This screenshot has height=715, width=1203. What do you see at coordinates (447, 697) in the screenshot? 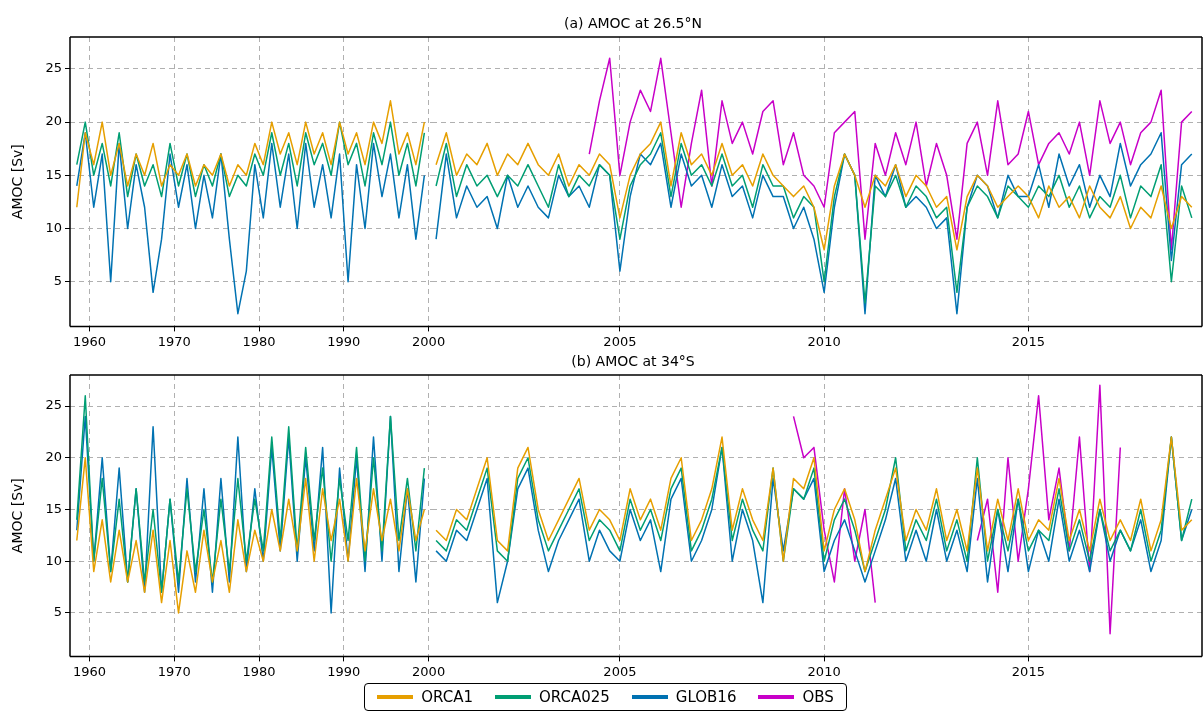
I see `legend-label: ORCA1` at bounding box center [447, 697].